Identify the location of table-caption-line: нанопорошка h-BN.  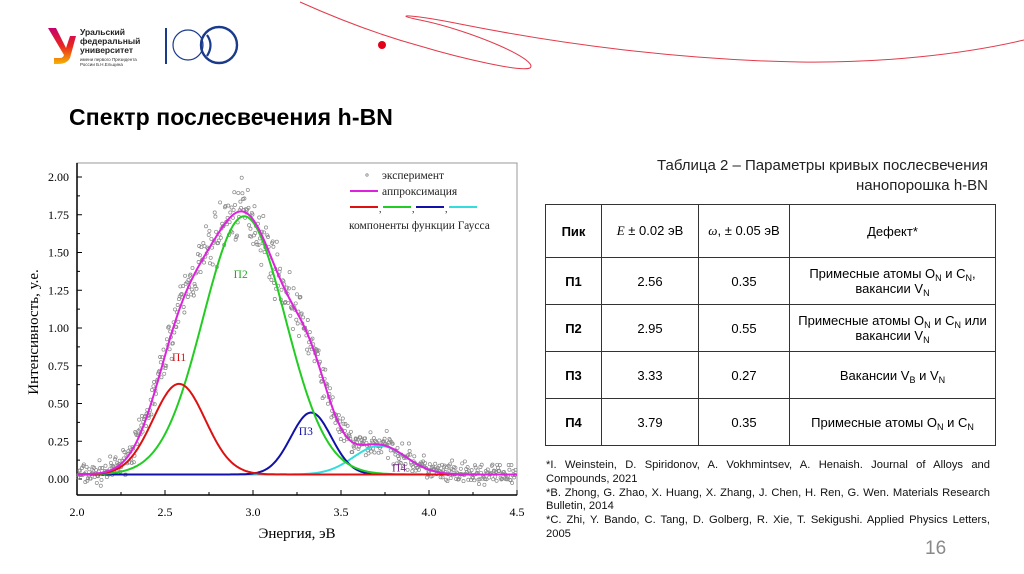
(921, 185).